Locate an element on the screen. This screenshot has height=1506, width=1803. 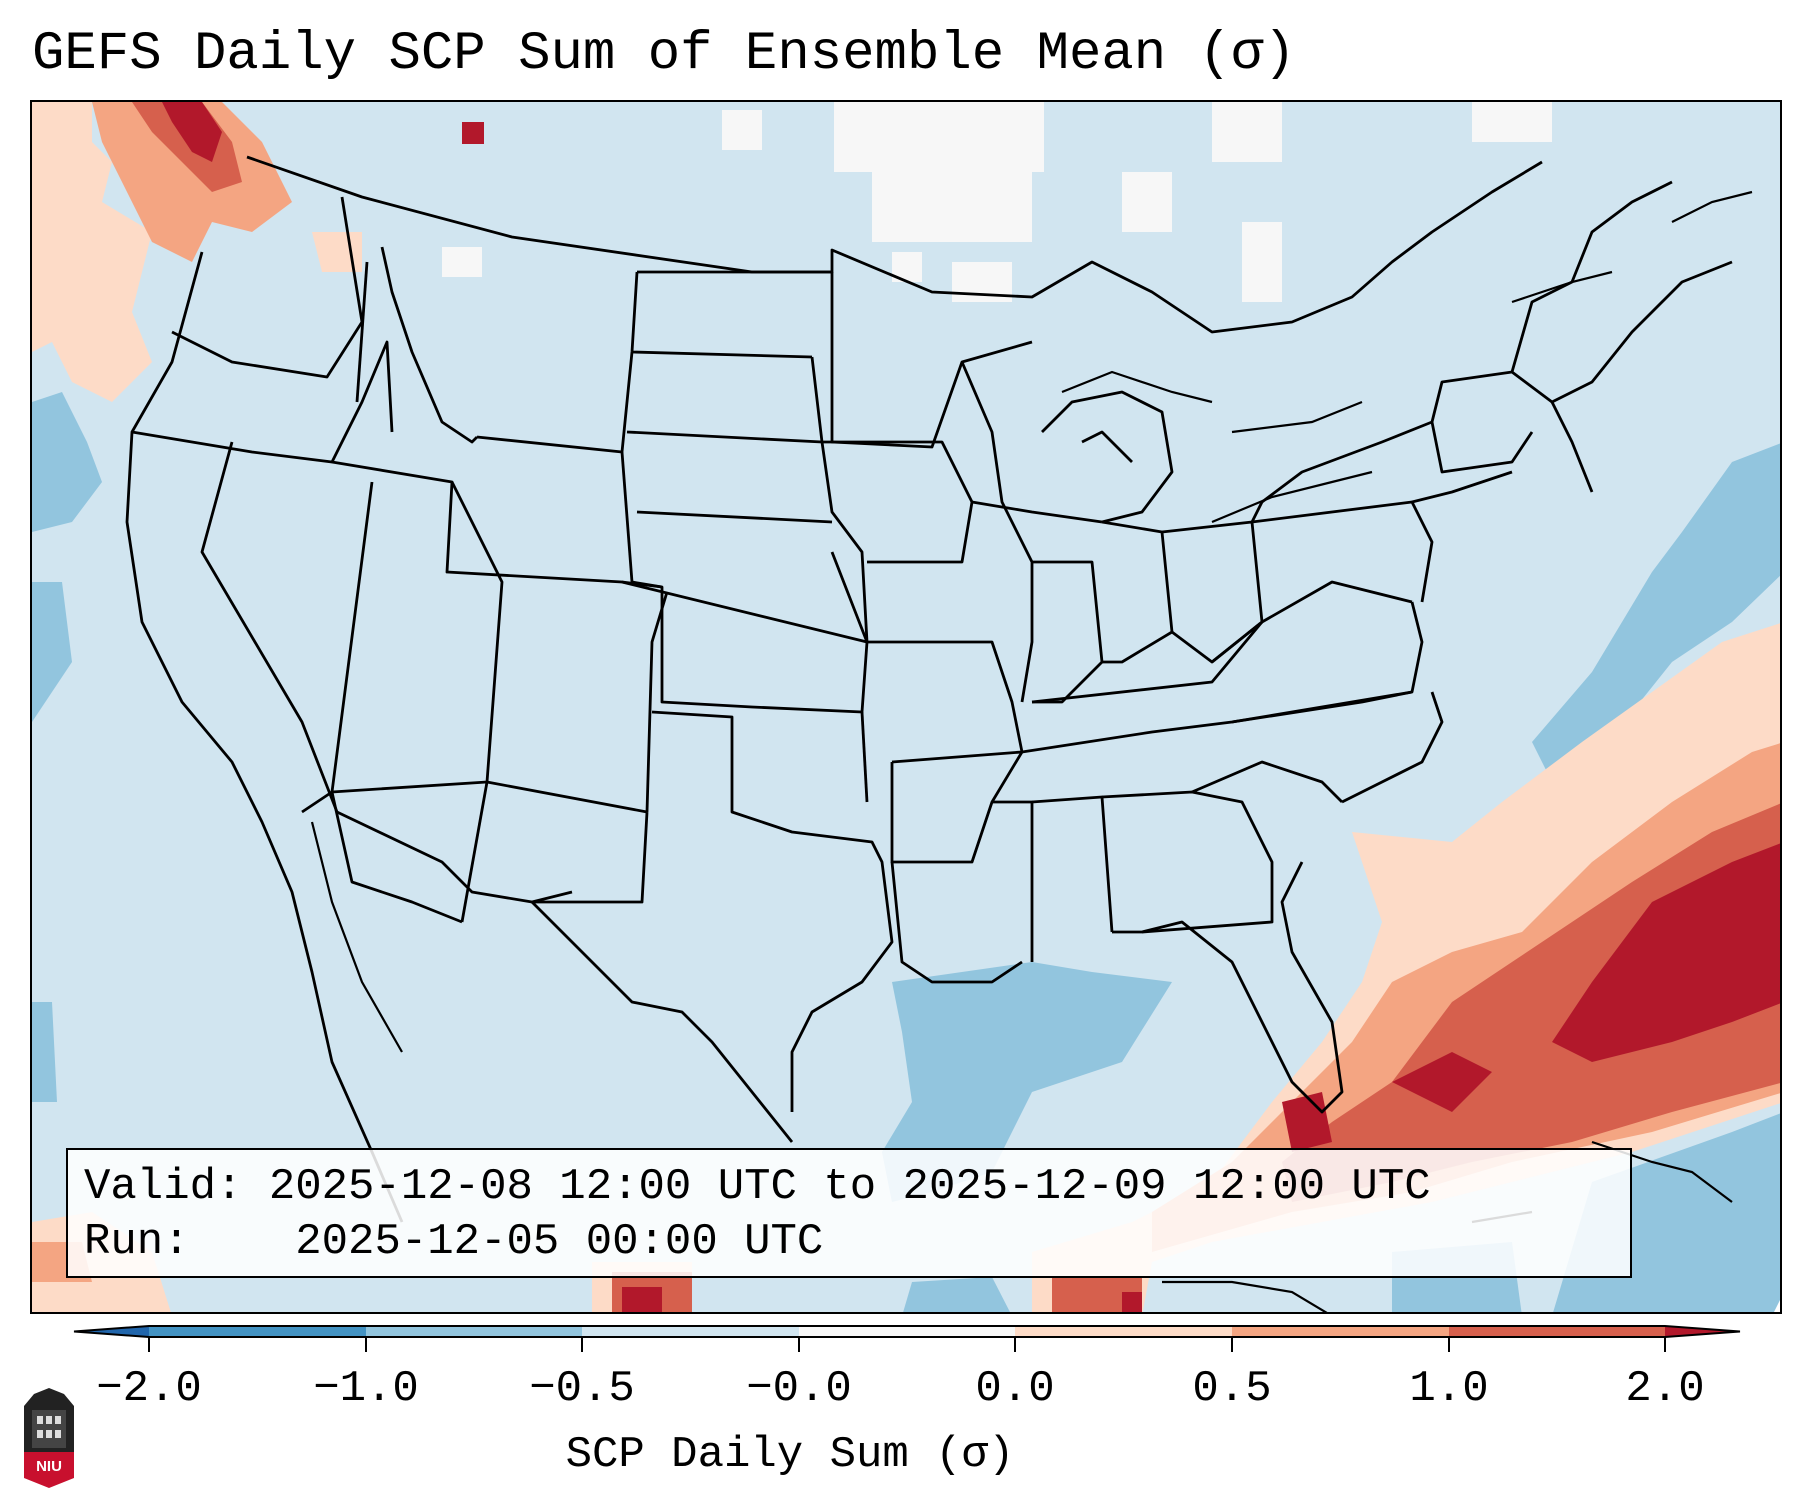
niu-logo-icon is located at coordinates (49, 1438).